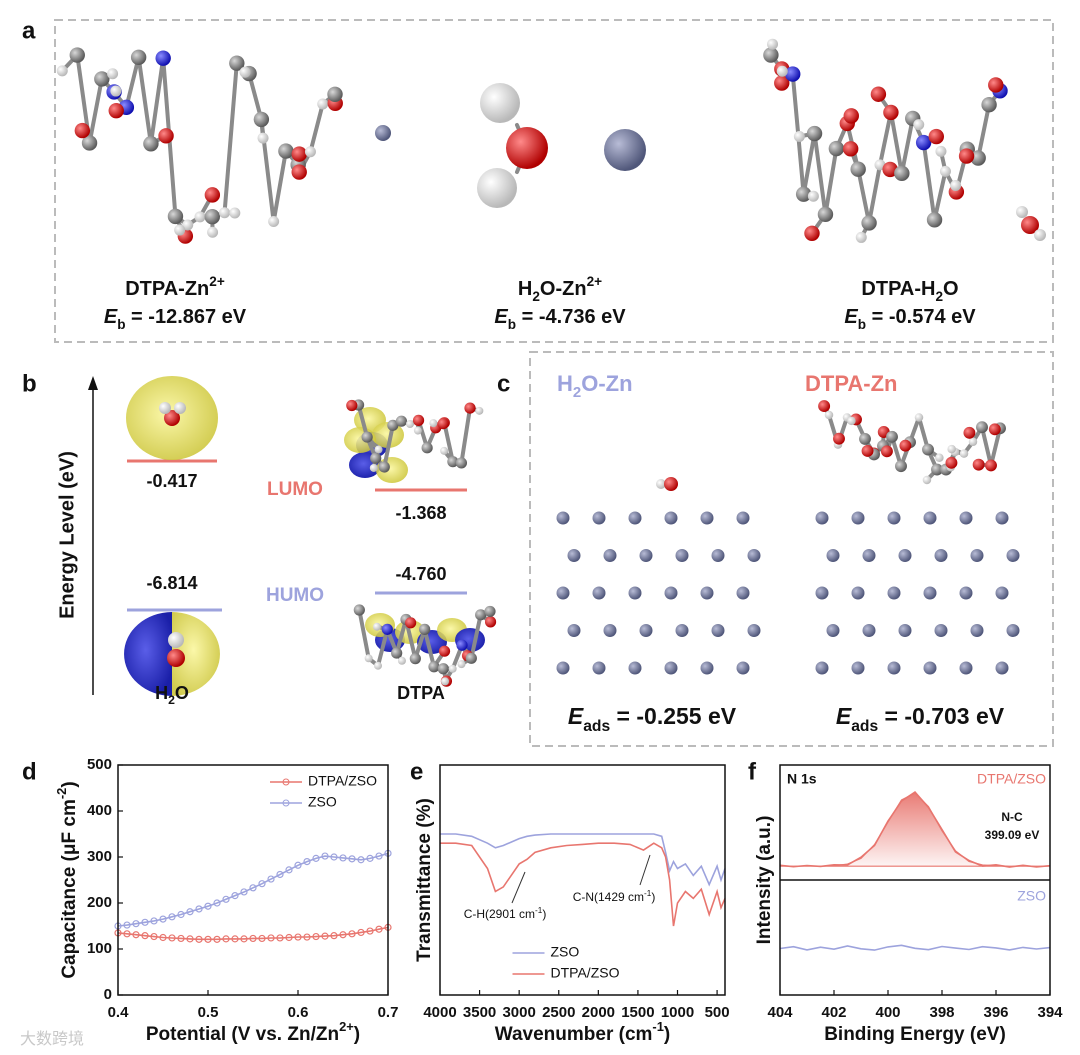 Image resolution: width=1080 pixels, height=1055 pixels. Describe the element at coordinates (752, 771) in the screenshot. I see `panel-label: f` at that location.